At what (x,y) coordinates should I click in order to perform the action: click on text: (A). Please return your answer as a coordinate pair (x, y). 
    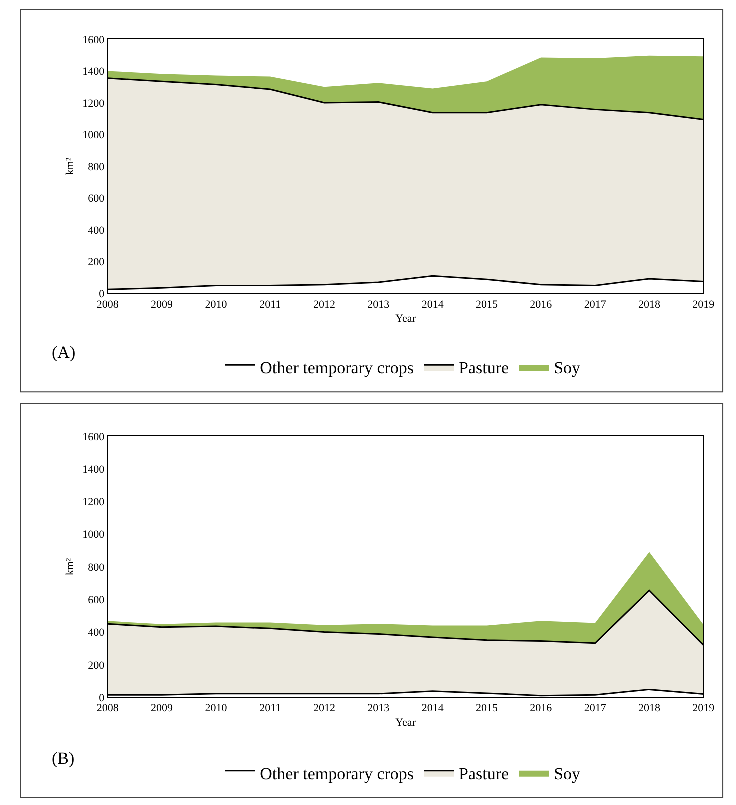
    Looking at the image, I should click on (64, 352).